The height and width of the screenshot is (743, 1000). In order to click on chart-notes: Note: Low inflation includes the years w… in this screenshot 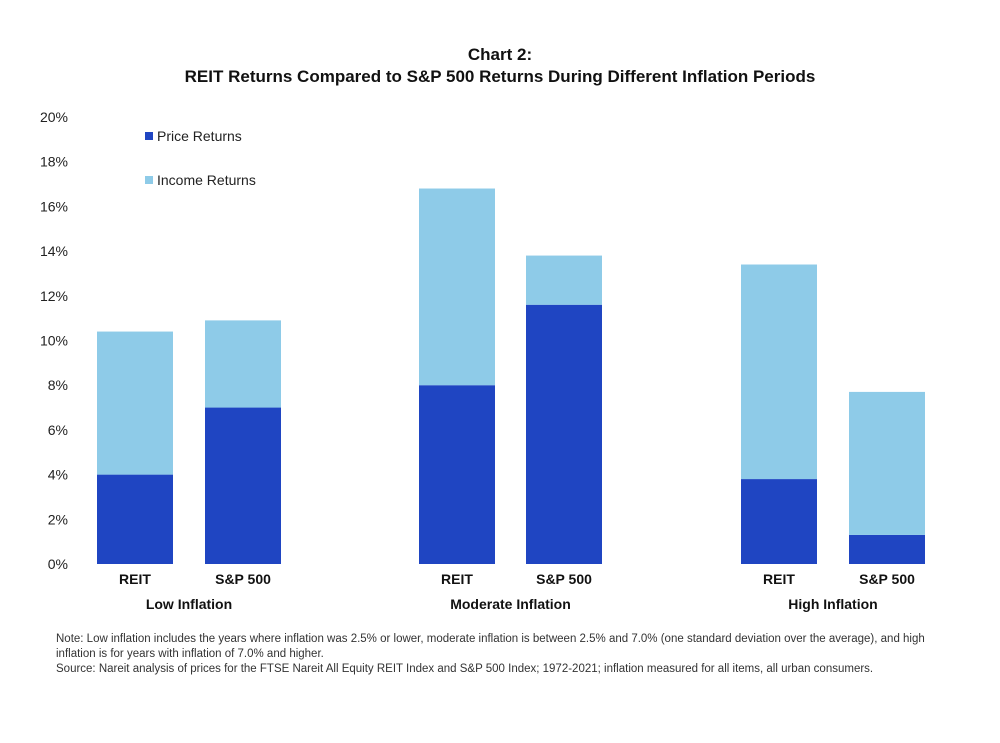, I will do `click(496, 654)`.